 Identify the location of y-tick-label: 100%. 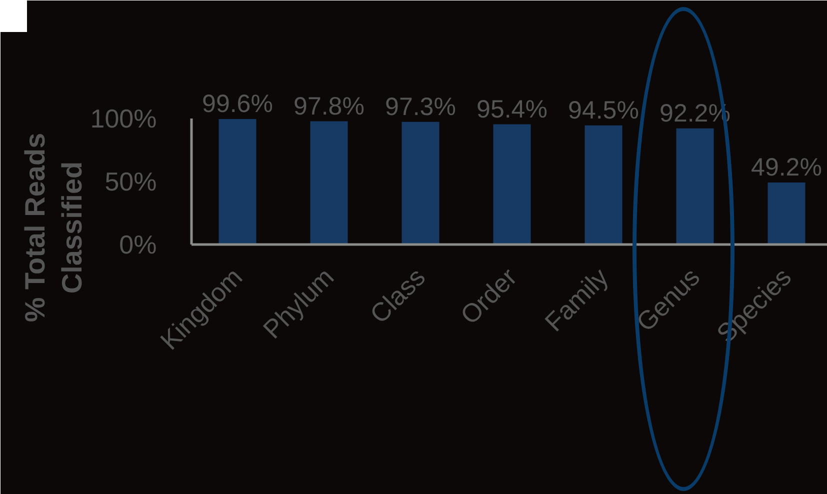
(123, 119).